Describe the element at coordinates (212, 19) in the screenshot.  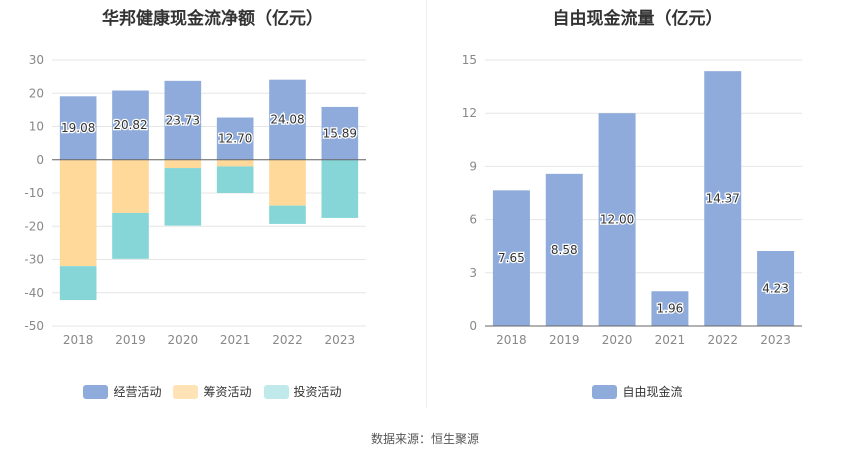
I see `chart-title-cashflow: 华邦健康现金流净额（亿元）` at that location.